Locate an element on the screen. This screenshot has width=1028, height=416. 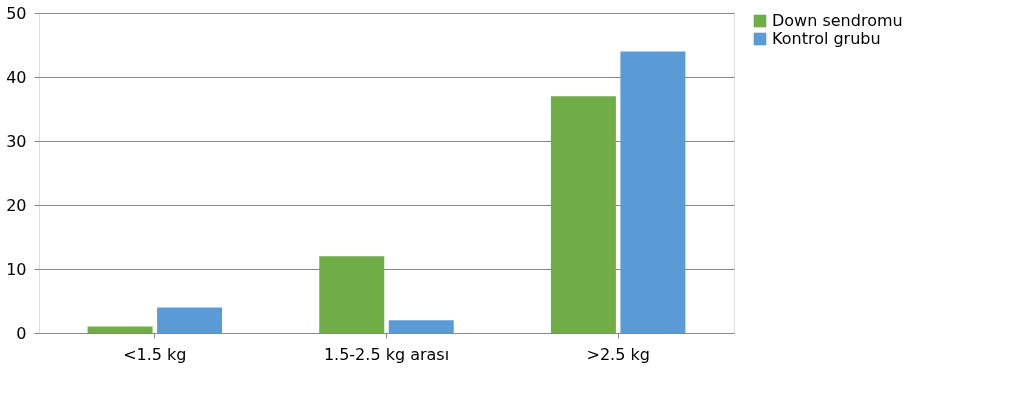
y-tick-label: 50 is located at coordinates (16, 13).